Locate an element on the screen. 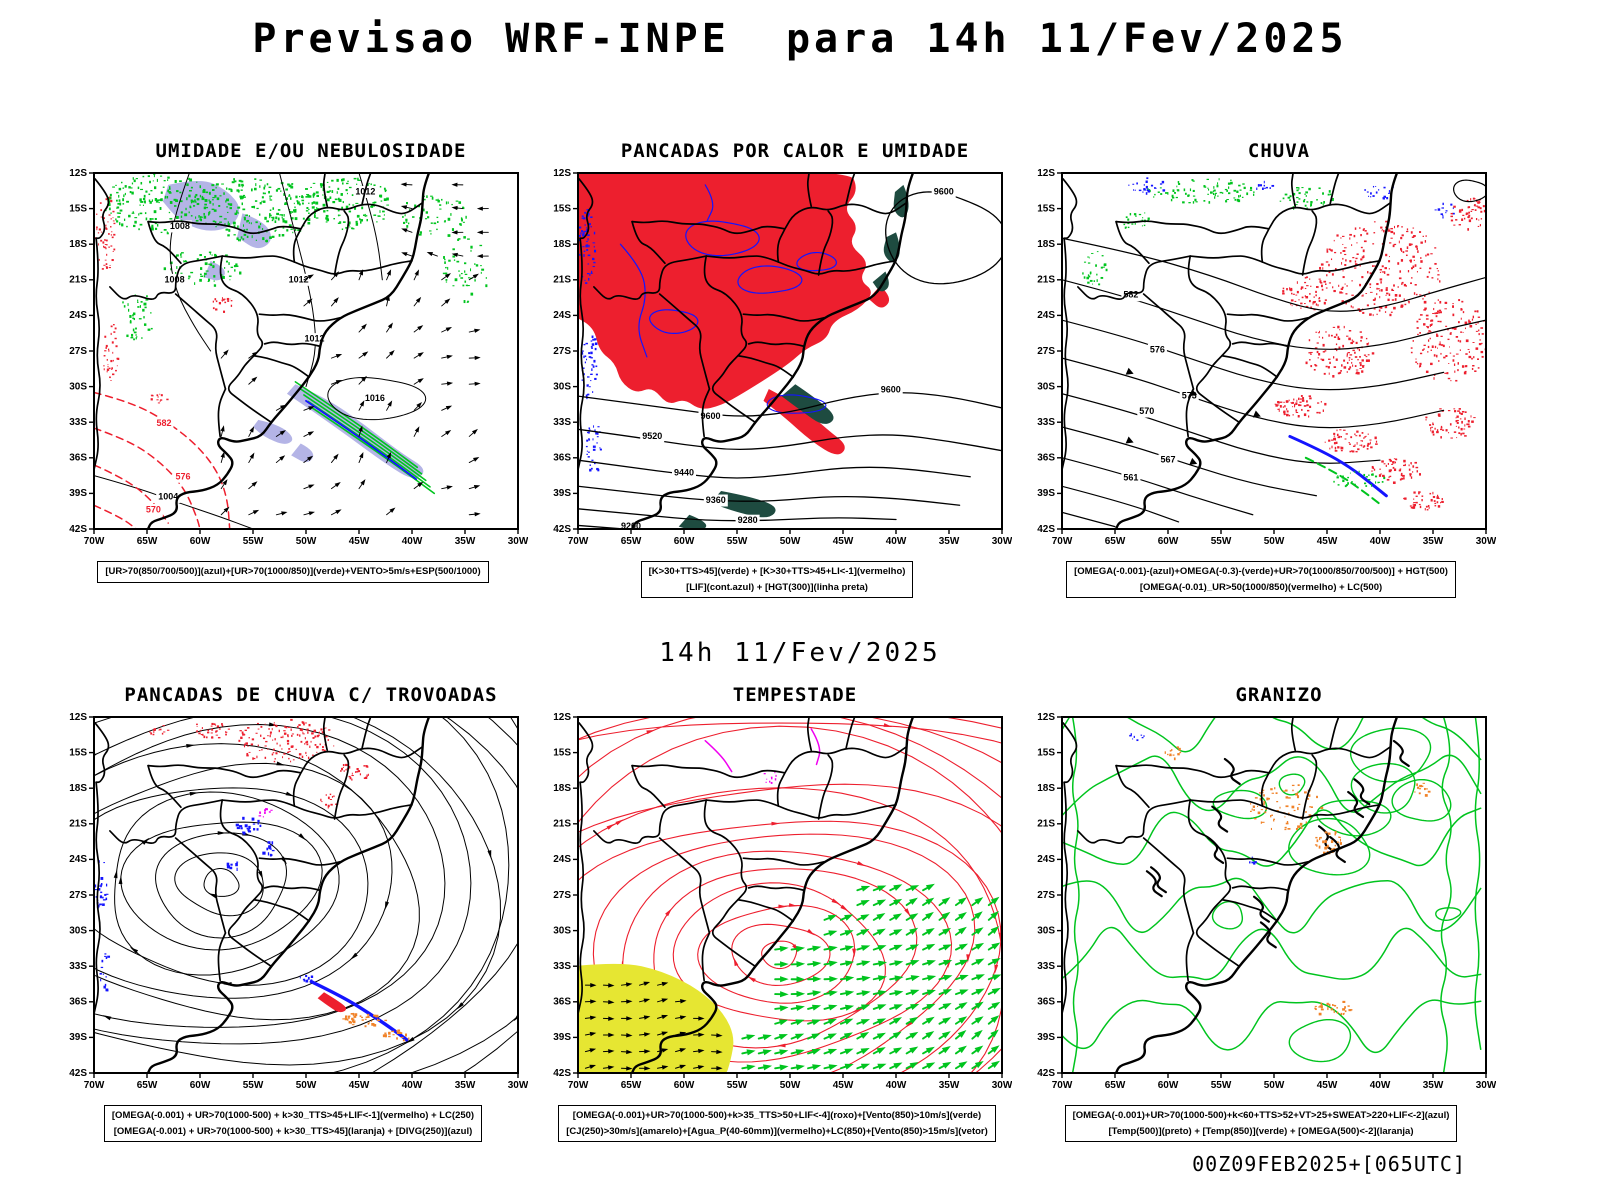 Image resolution: width=1600 pixels, height=1200 pixels. panel-title-umidade: UMIDADE E/OU NEBULOSIDADE is located at coordinates (311, 151).